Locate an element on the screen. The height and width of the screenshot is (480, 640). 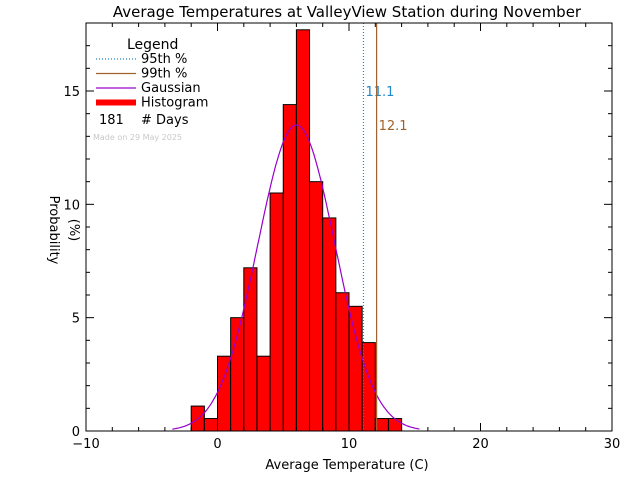
x-tick-label: 10 is located at coordinates (349, 444).